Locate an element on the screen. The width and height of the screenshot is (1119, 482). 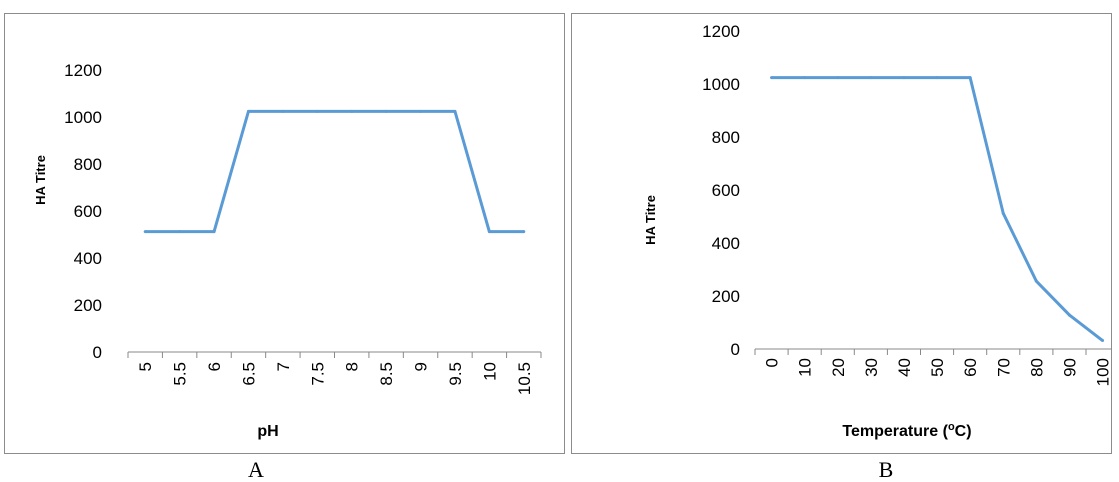
panel-b-x-tick-label: 90 is located at coordinates (1069, 367).